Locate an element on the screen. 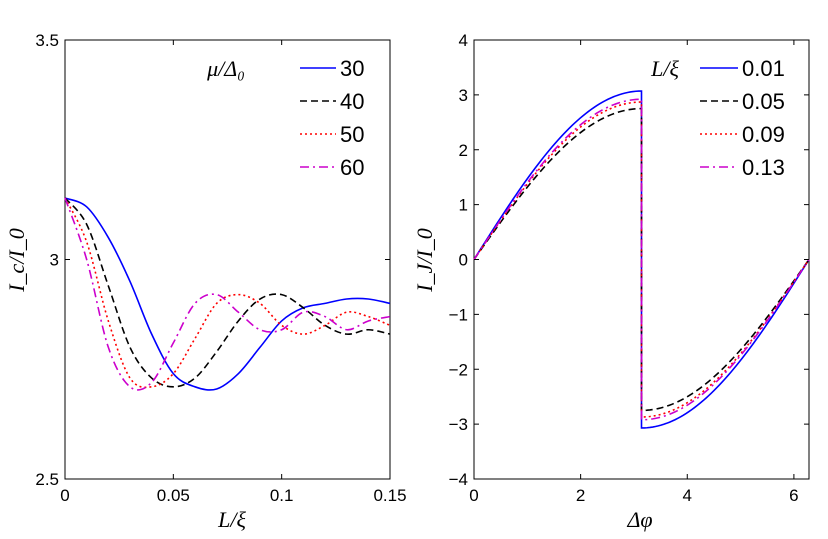 The width and height of the screenshot is (828, 539). legend-label-30: 30 is located at coordinates (352, 68).